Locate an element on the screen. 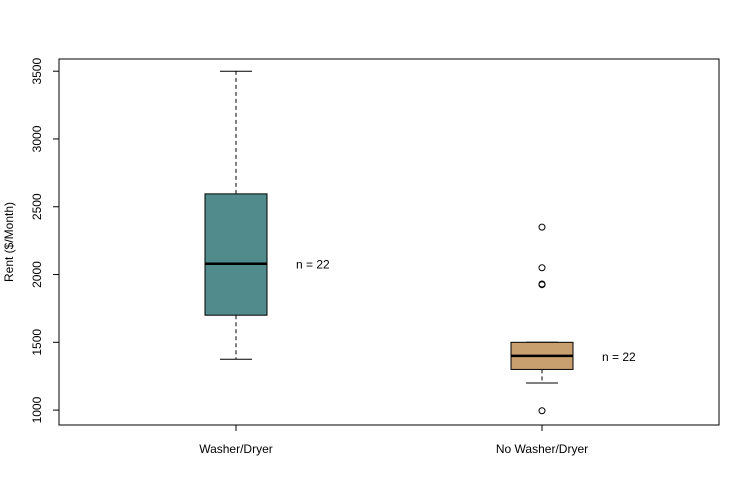  y-tick-label: 1000 is located at coordinates (37, 409).